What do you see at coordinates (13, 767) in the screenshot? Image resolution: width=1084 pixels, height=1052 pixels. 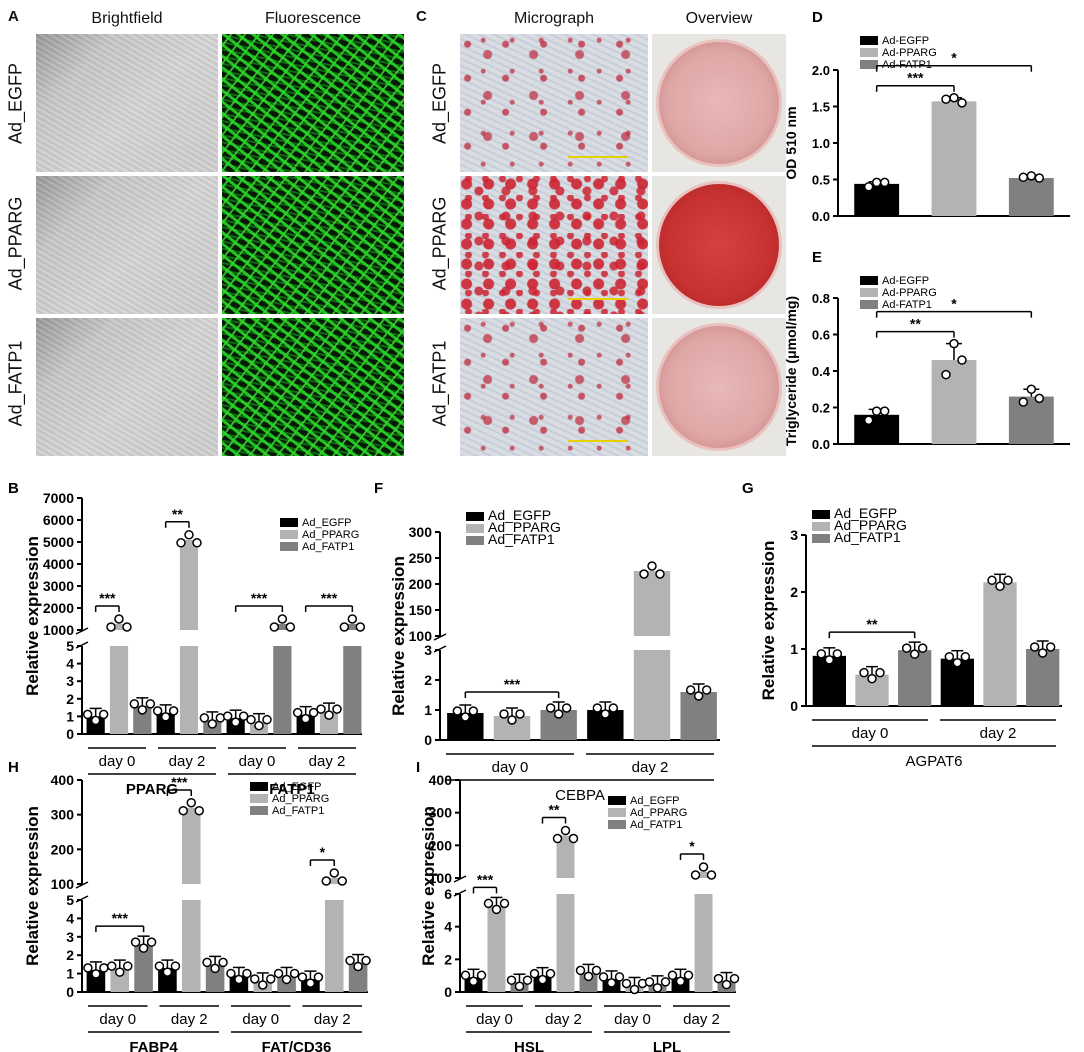 I see `panel-letter-h: H` at bounding box center [13, 767].